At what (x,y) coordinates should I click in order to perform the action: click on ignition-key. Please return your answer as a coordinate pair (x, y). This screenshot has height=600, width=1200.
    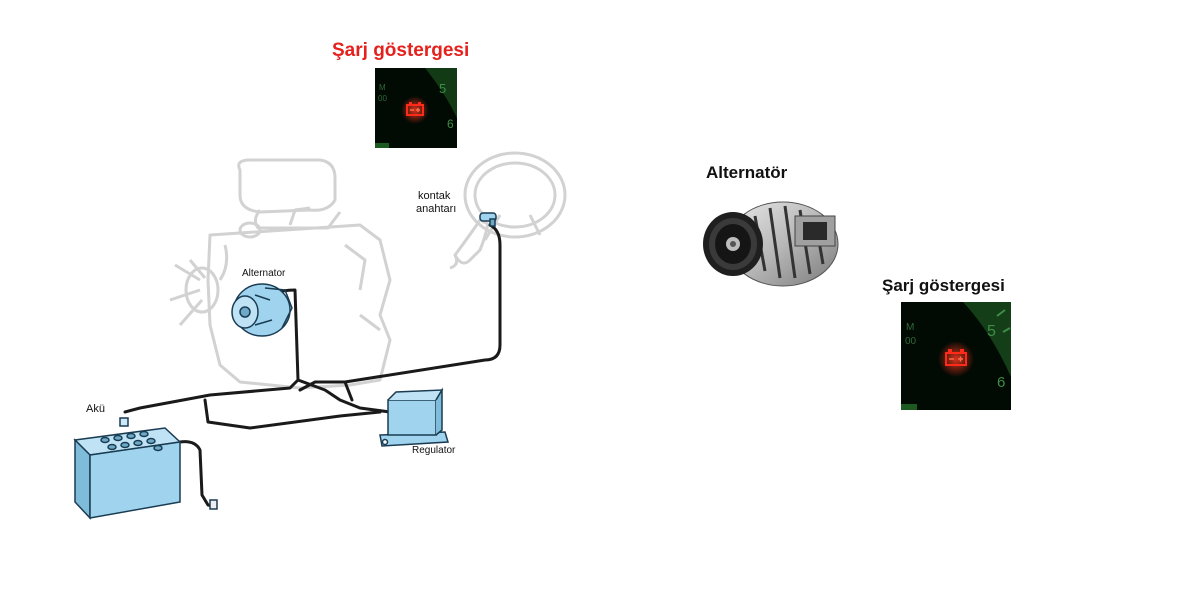
    Looking at the image, I should click on (488, 219).